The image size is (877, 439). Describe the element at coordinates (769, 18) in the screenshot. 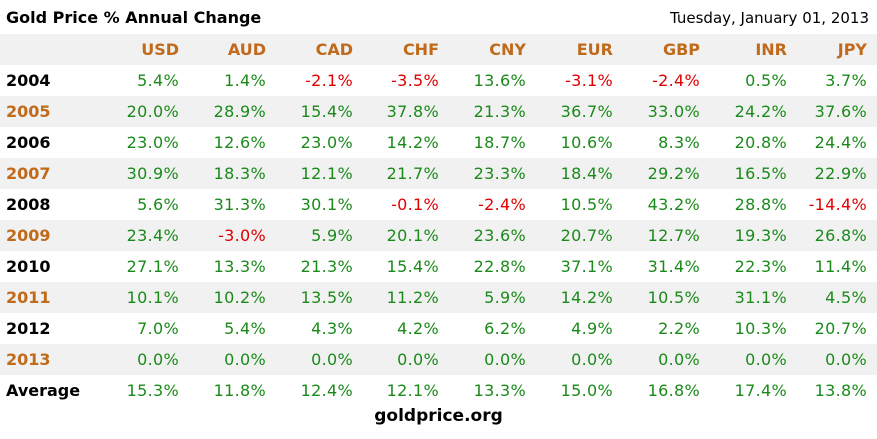

I see `date-label: Tuesday, January 01, 2013` at that location.